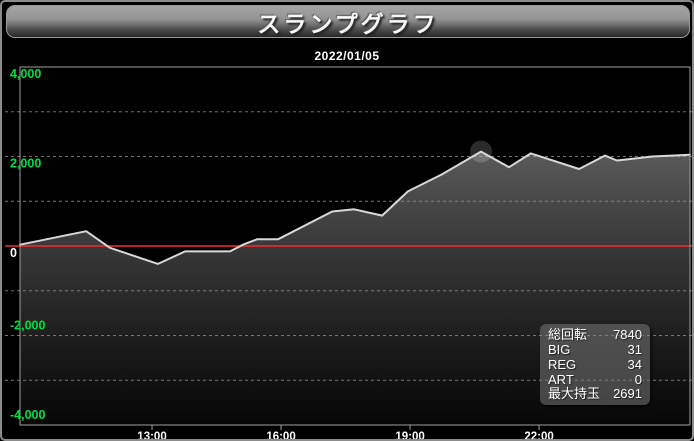  What do you see at coordinates (568, 334) in the screenshot?
I see `stat-label: 総回転` at bounding box center [568, 334].